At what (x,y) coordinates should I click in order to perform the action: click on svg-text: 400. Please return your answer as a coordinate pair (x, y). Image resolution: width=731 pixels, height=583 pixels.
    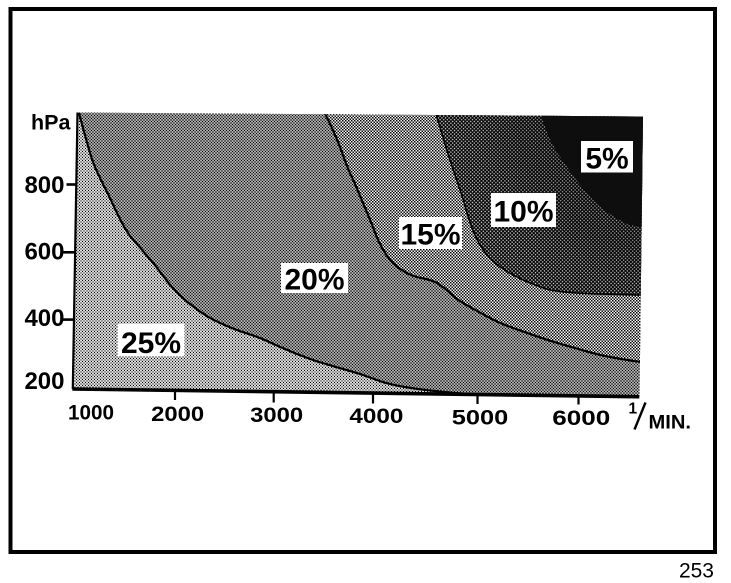
    Looking at the image, I should click on (44, 318).